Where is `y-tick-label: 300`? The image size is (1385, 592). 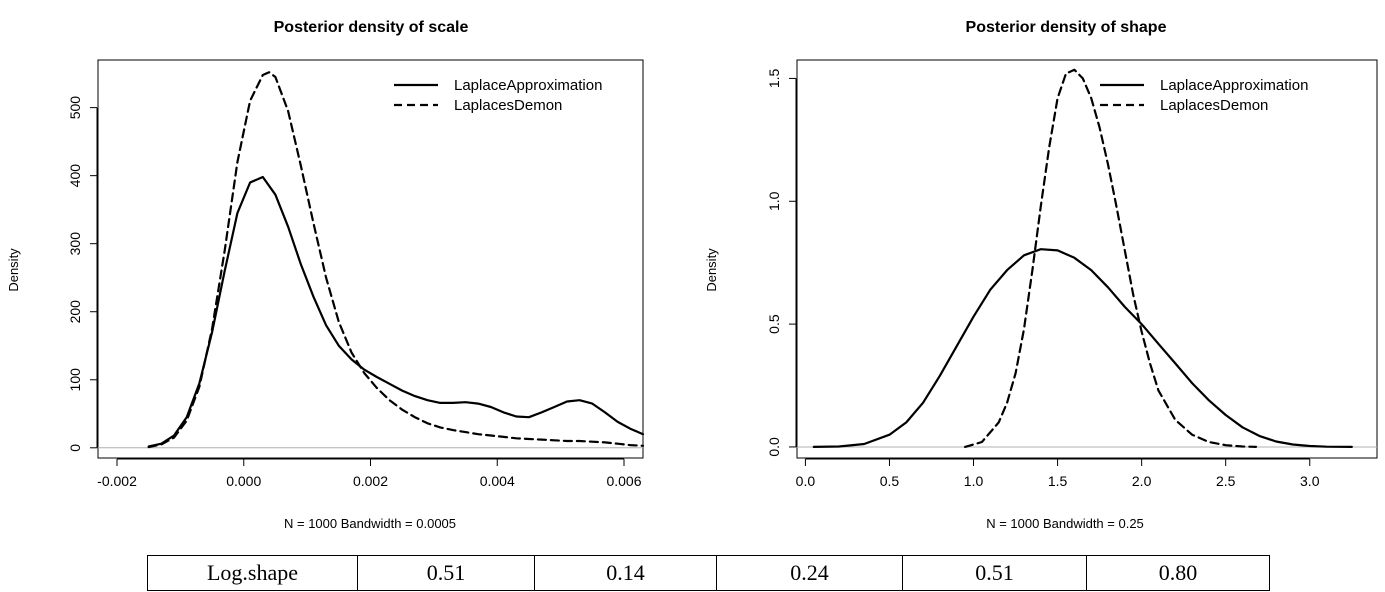 y-tick-label: 300 is located at coordinates (75, 244).